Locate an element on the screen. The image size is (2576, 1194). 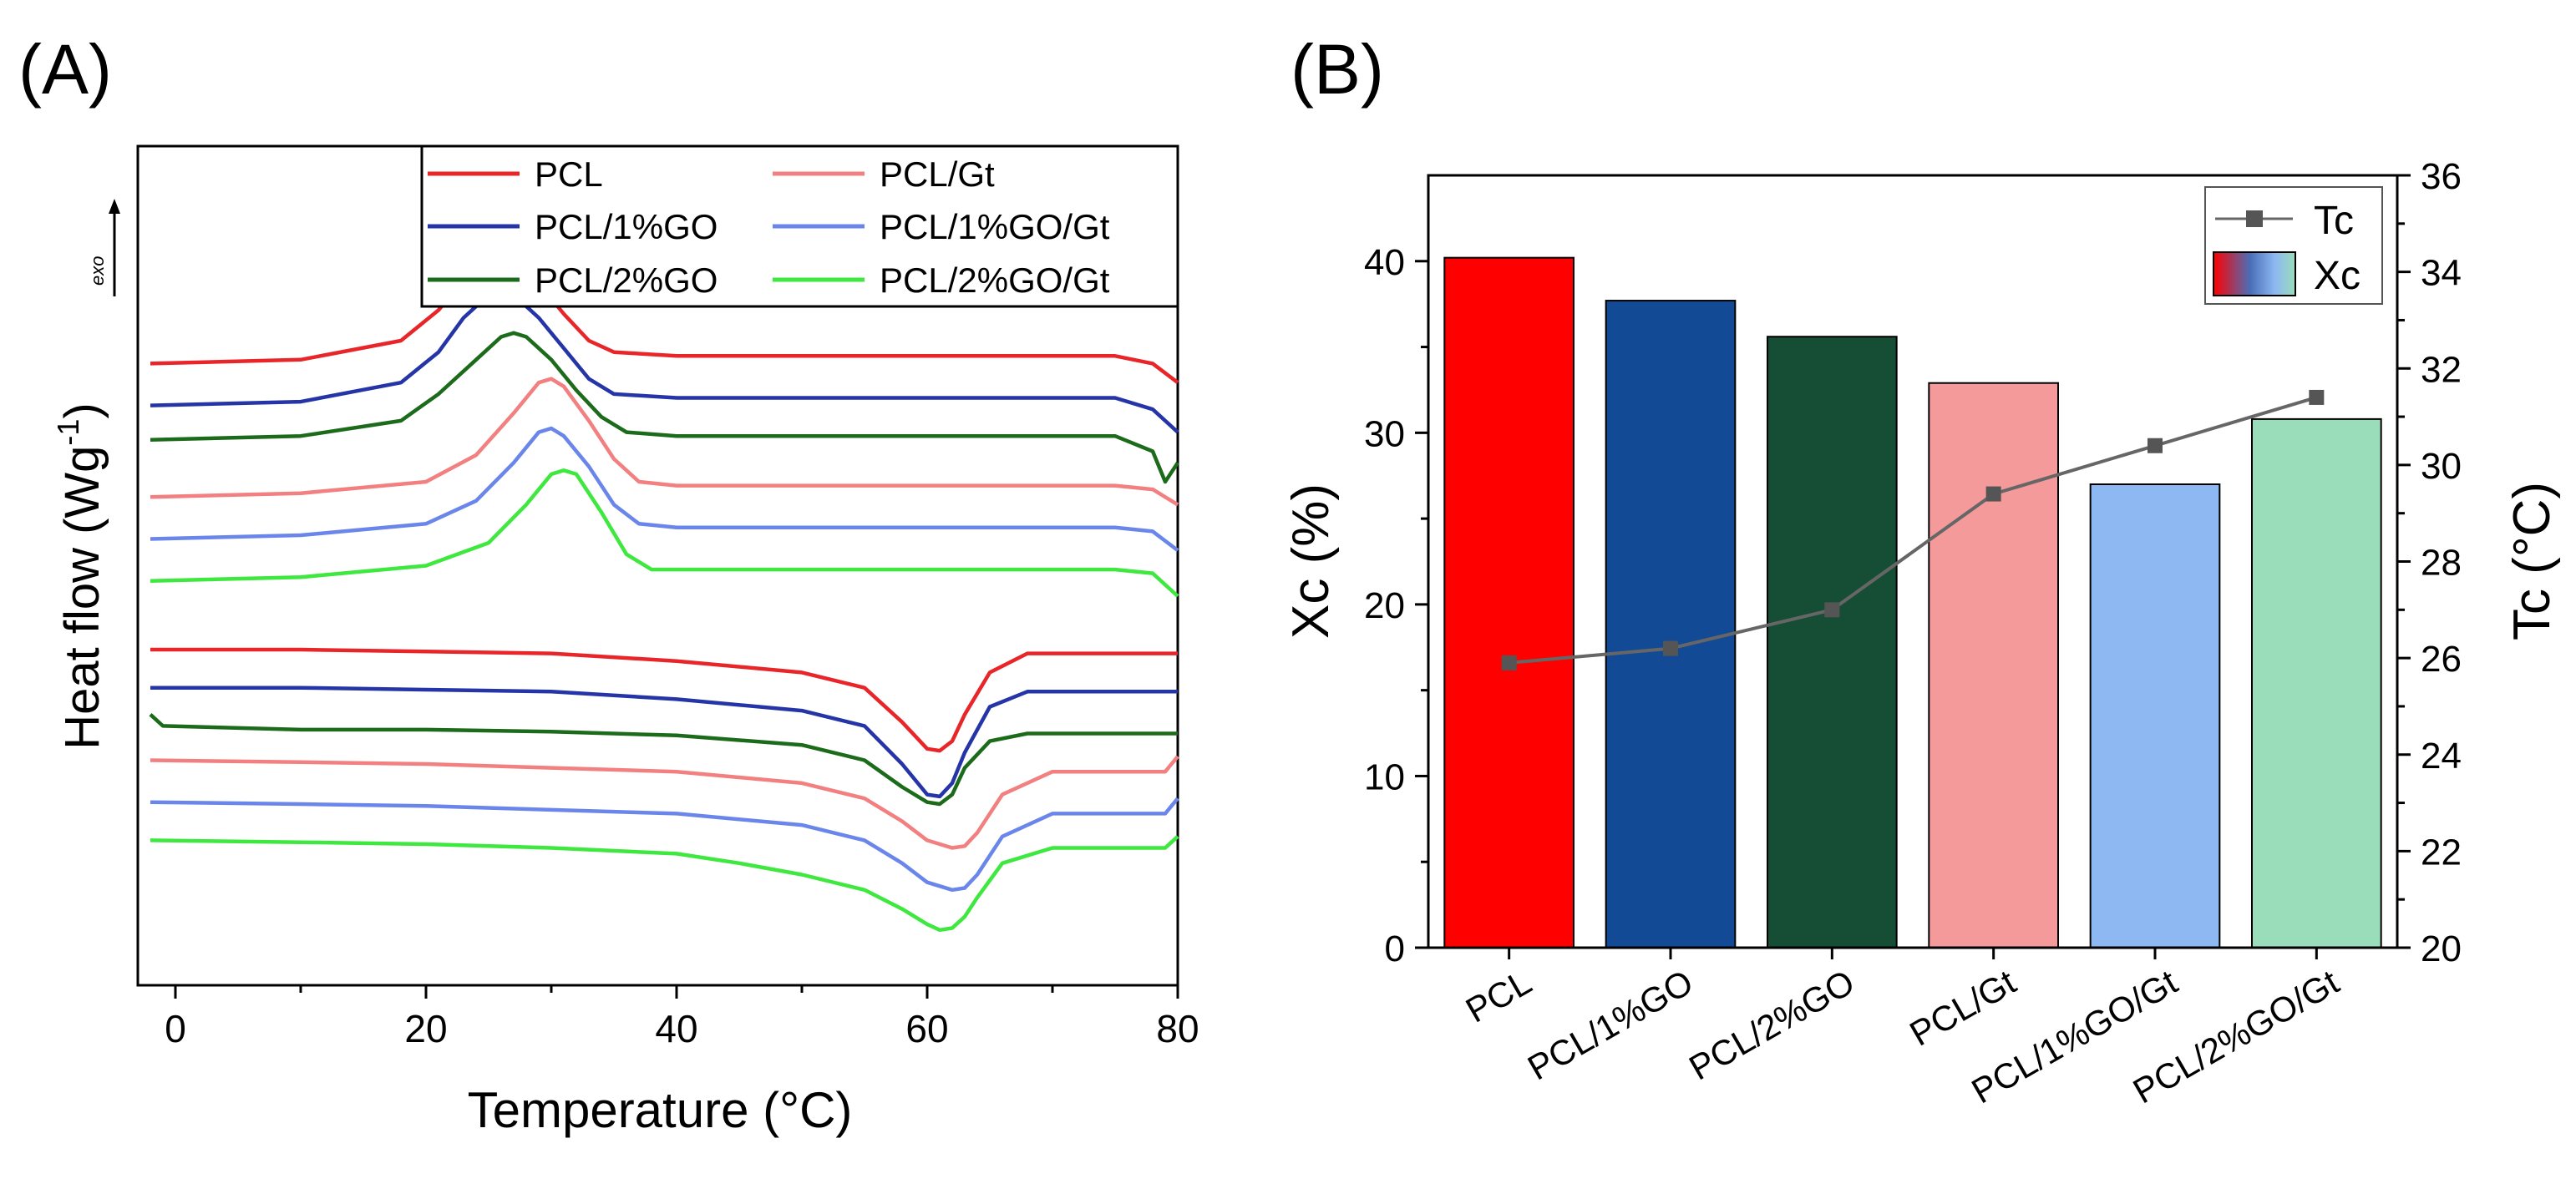
dsc-curve-pcl-gt-cooling is located at coordinates (664, 442).